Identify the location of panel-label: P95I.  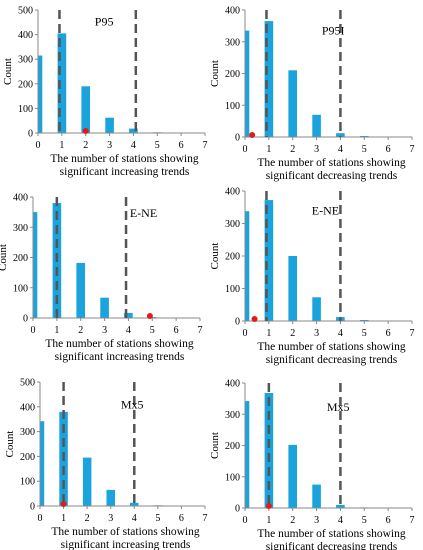
(333, 31).